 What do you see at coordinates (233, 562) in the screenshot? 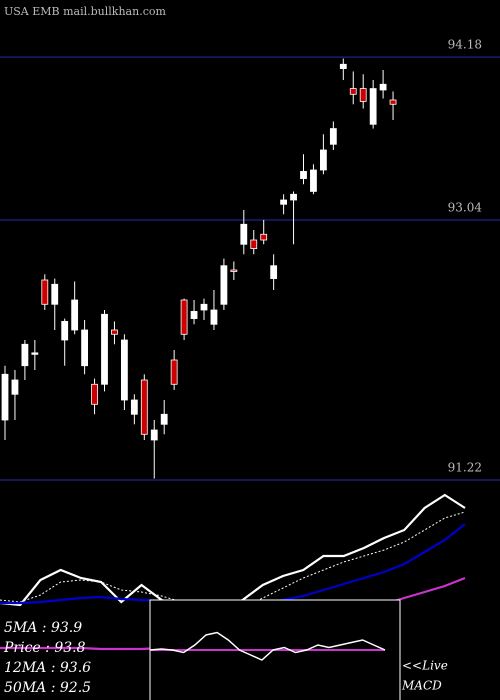
I see `indicator-line` at bounding box center [233, 562].